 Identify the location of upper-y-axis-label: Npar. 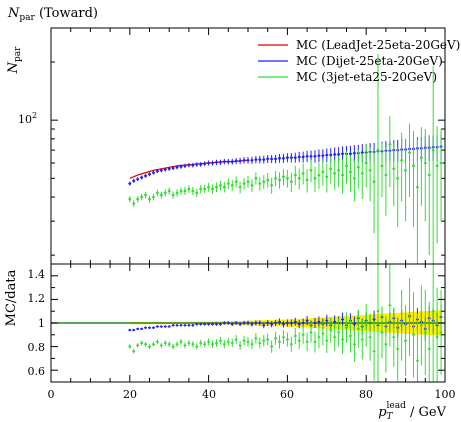
(14, 60).